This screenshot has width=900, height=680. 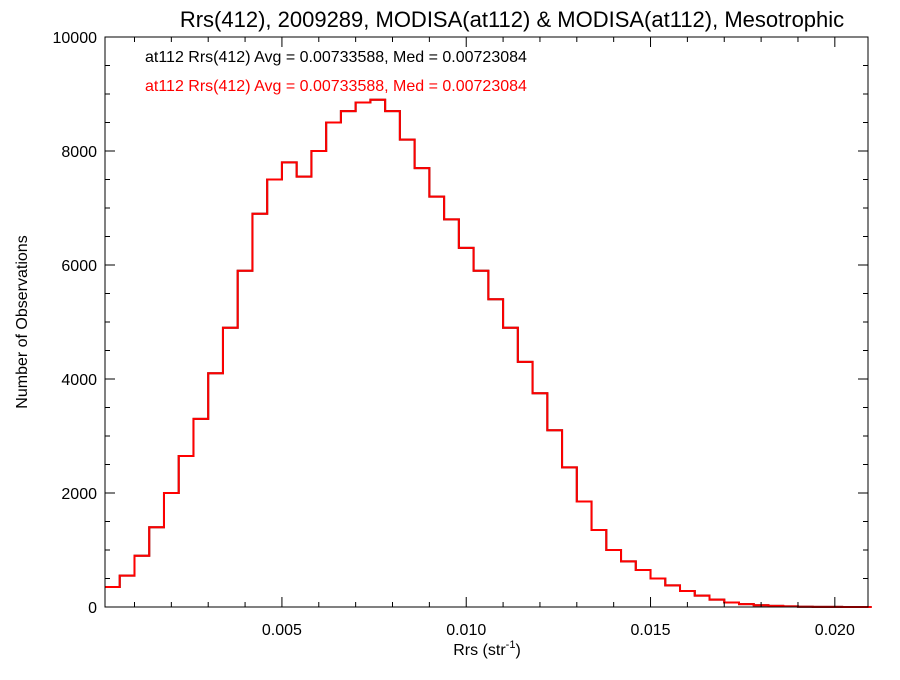 I want to click on x-tick-label: 0.015, so click(x=651, y=630).